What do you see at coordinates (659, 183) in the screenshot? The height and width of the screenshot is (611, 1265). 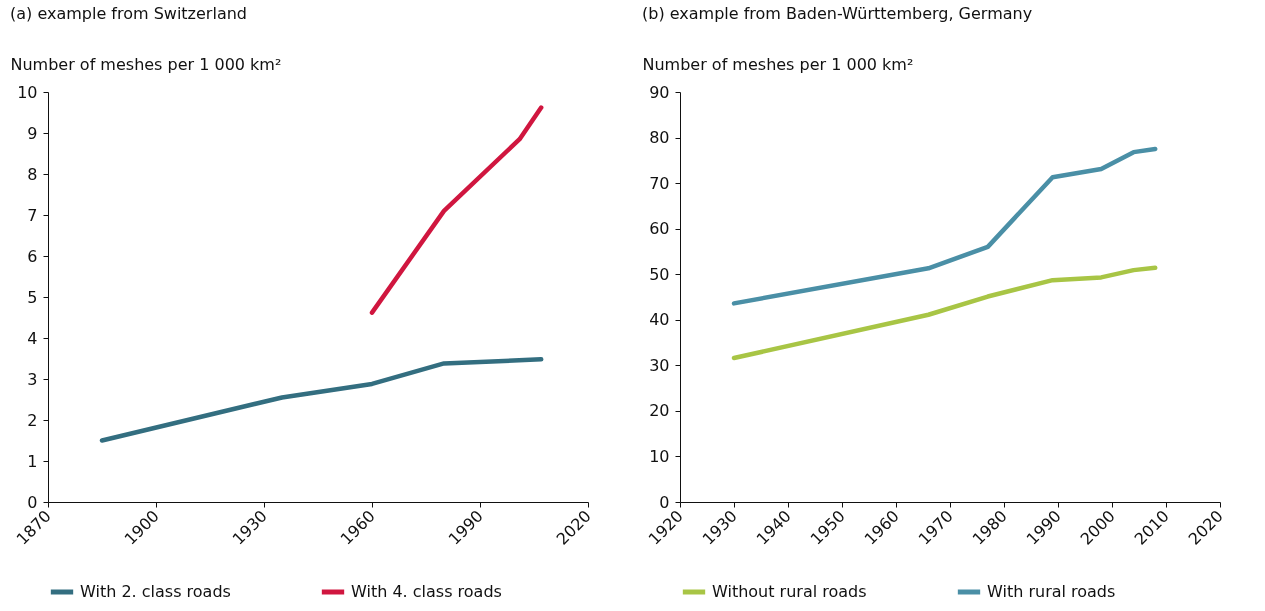 I see `y-tick-label: 70` at bounding box center [659, 183].